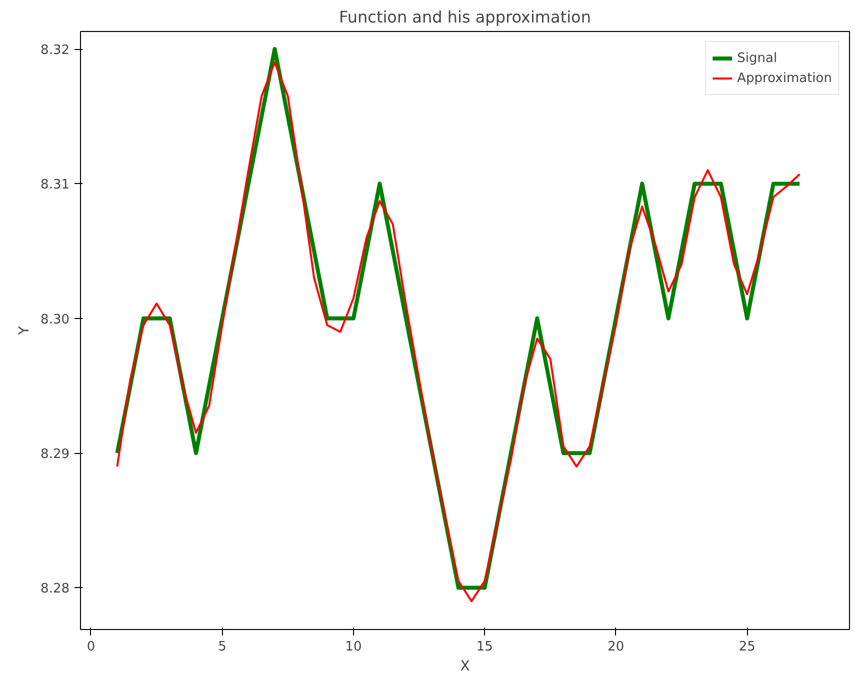  Describe the element at coordinates (55, 50) in the screenshot. I see `y-tick-label: 8.32` at that location.